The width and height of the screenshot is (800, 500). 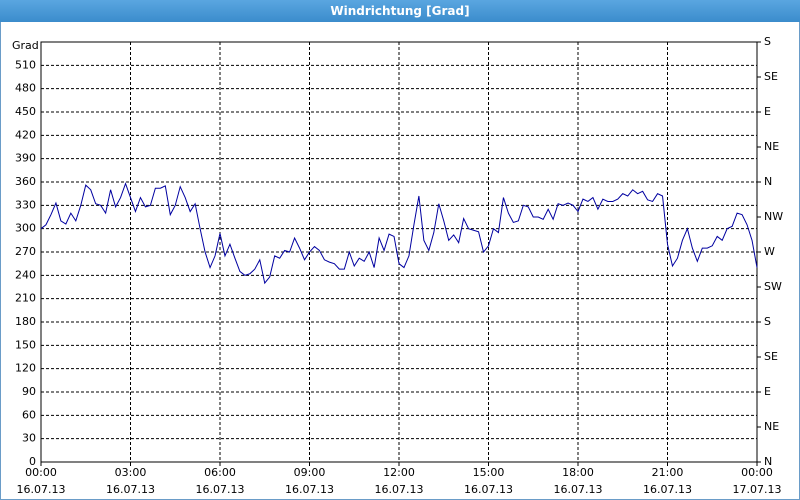 I want to click on y-tick-label: 450, so click(x=25, y=111).